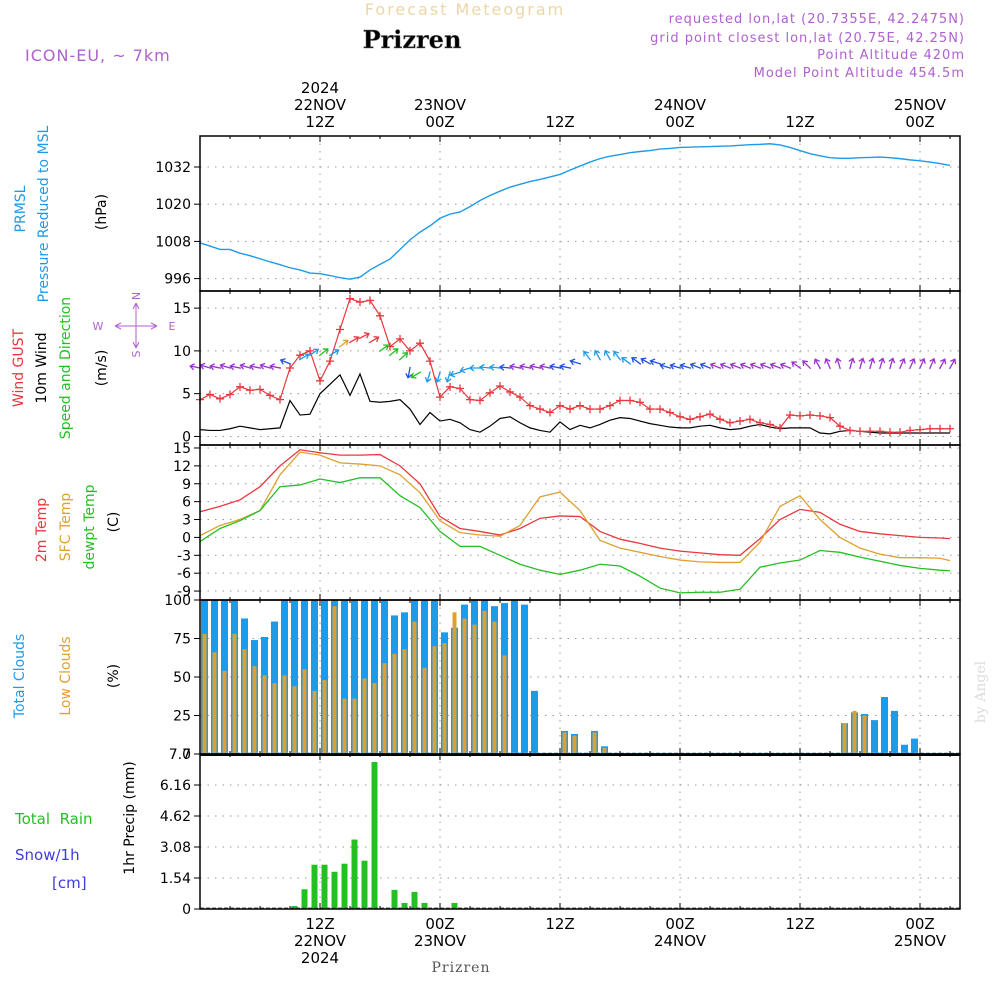  Describe the element at coordinates (574, 403) in the screenshot. I see `wind-speed-line` at that location.